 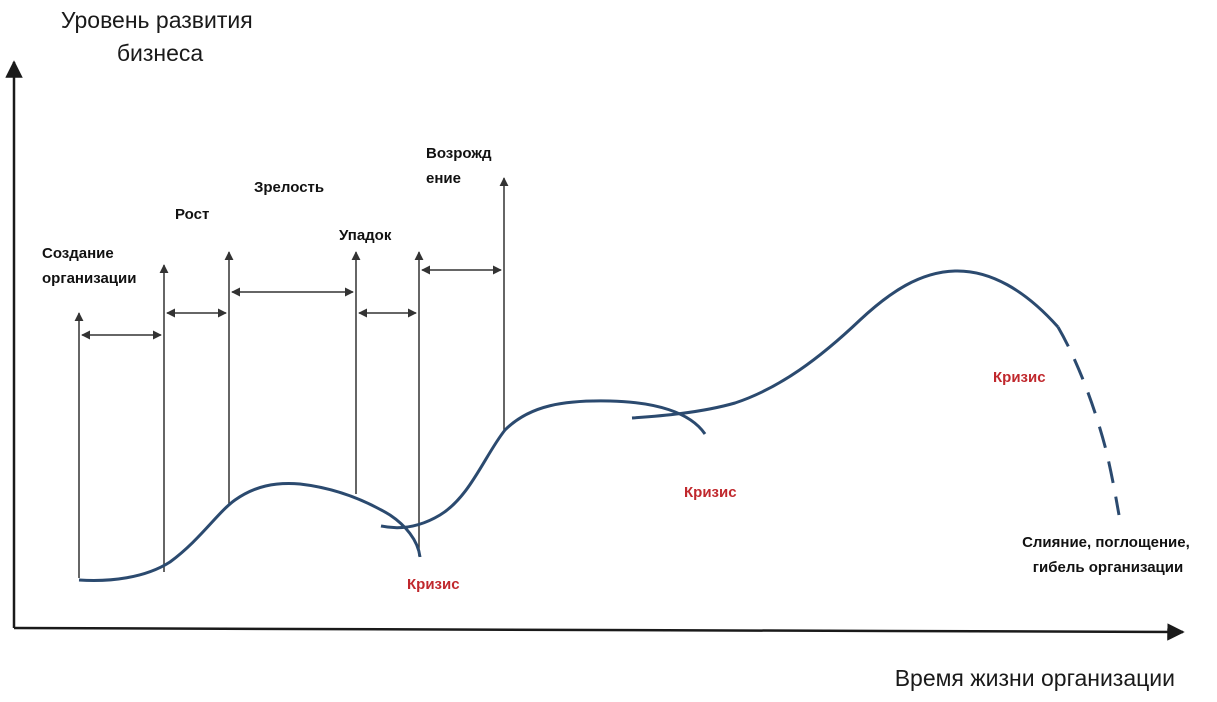 I want to click on crisis-label-first: Кризис, so click(x=433, y=584).